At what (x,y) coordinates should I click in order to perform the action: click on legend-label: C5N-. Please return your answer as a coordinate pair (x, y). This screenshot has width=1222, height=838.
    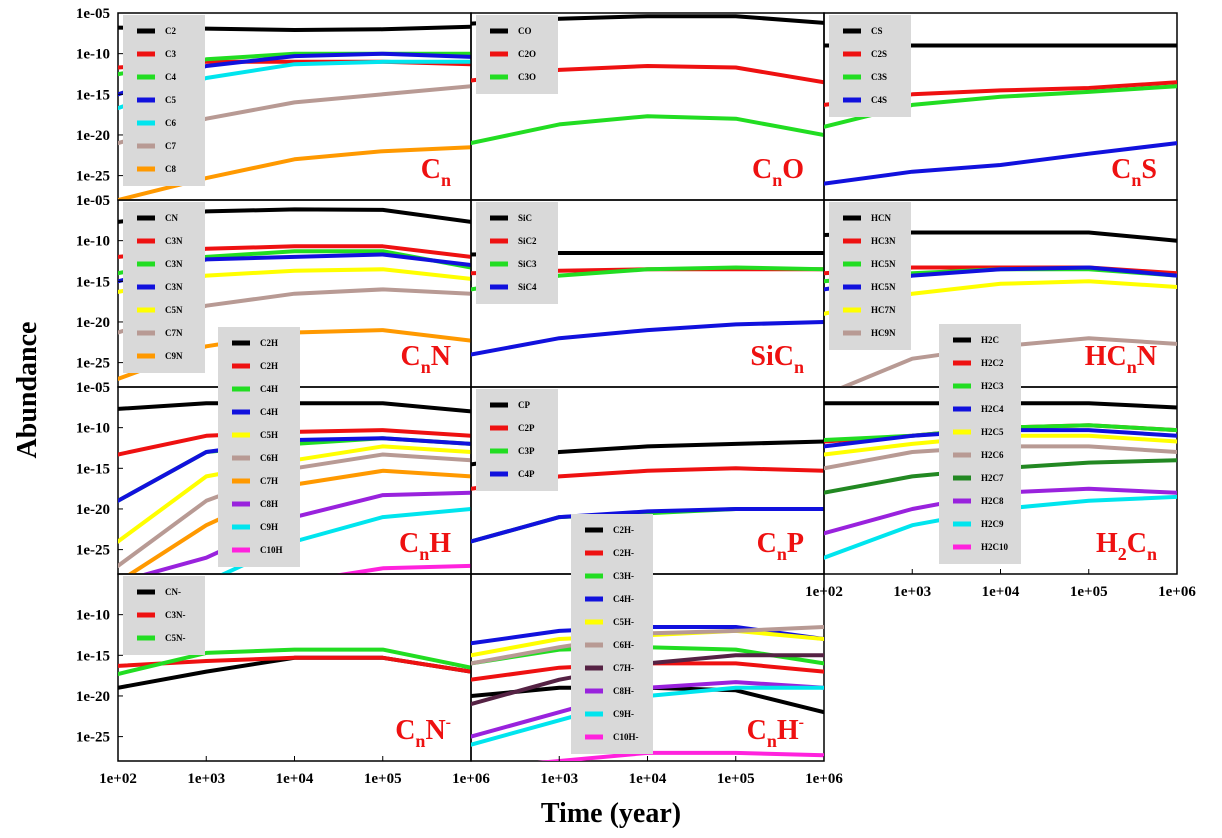
    Looking at the image, I should click on (175, 638).